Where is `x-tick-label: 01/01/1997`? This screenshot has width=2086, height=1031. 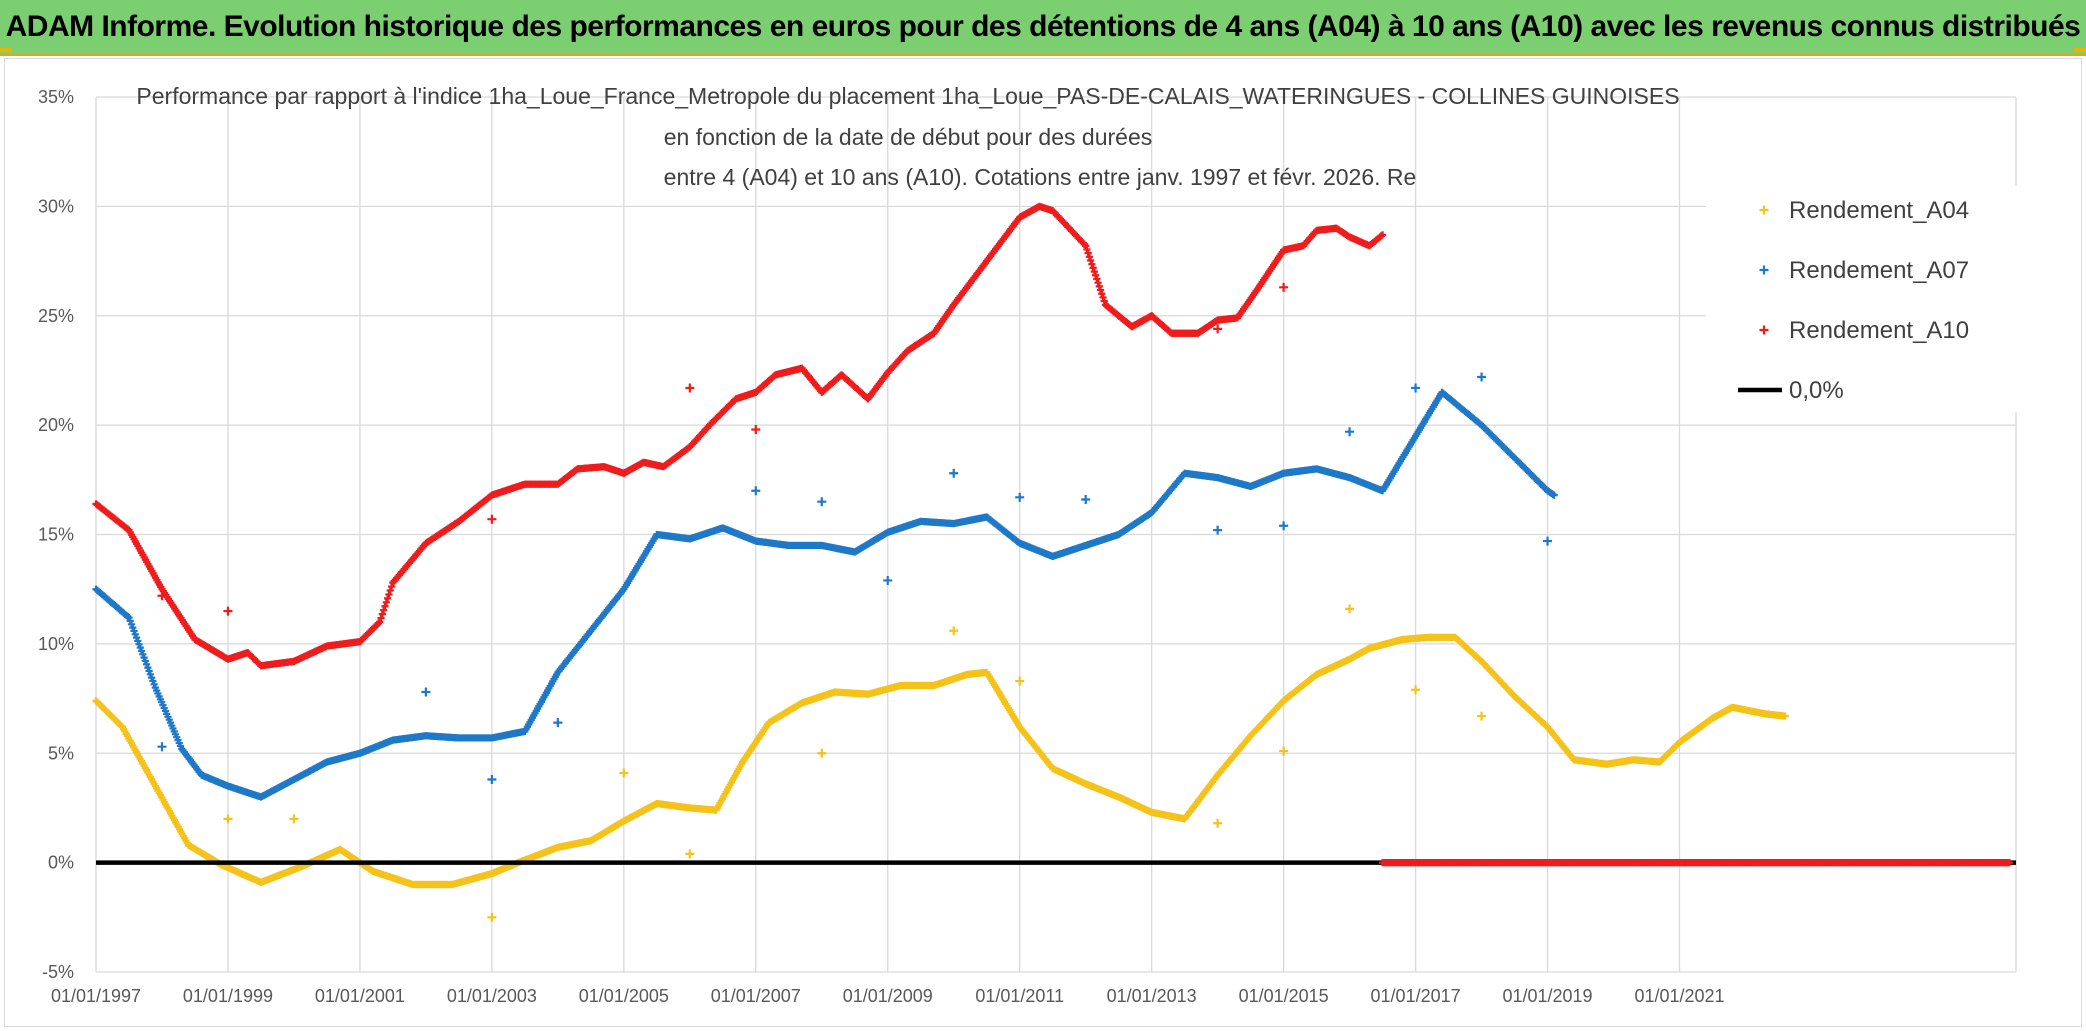
x-tick-label: 01/01/1997 is located at coordinates (96, 996).